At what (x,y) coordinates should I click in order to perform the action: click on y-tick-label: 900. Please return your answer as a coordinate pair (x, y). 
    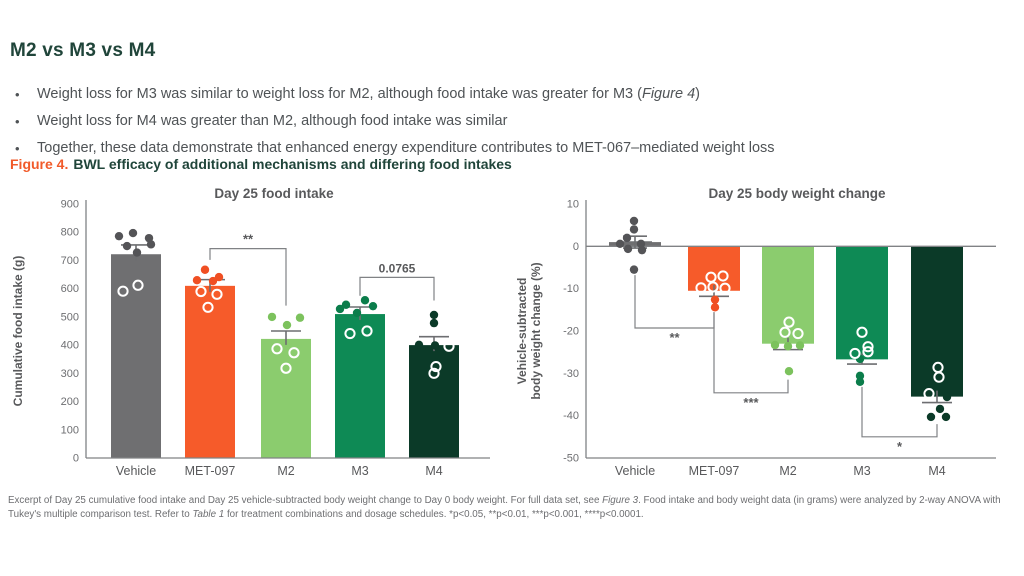
    Looking at the image, I should click on (70, 205).